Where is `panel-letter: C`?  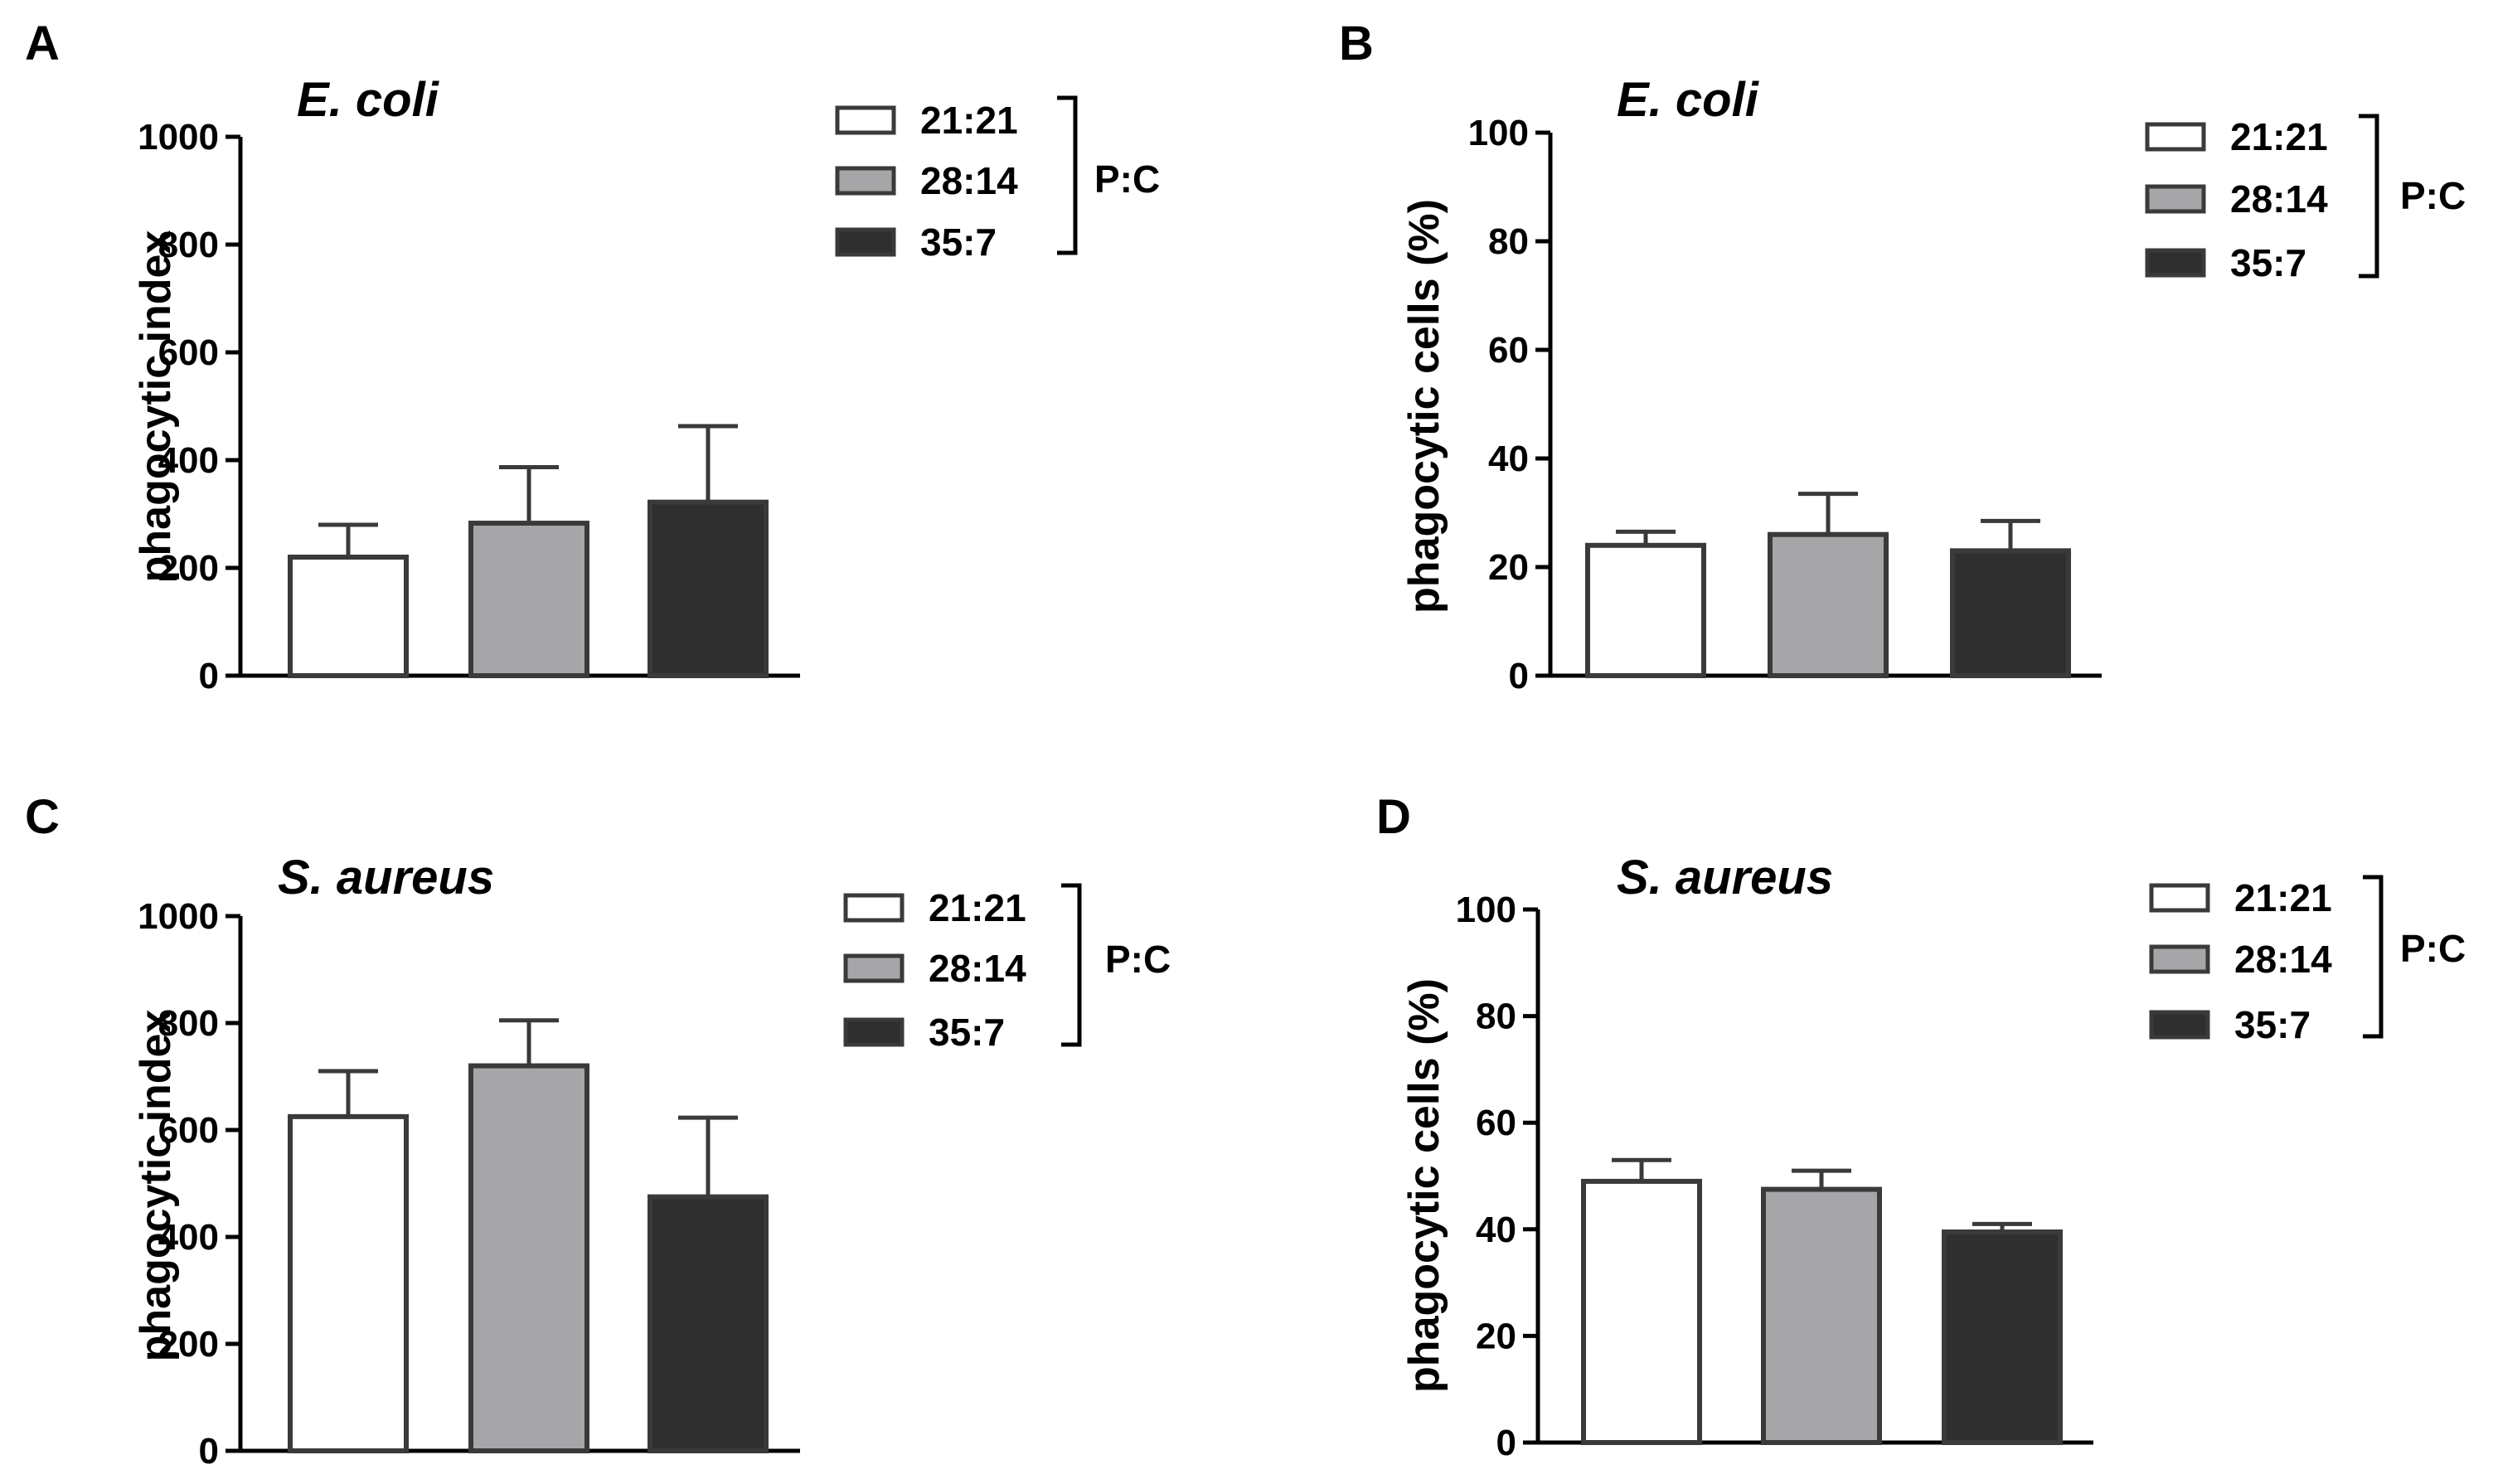 panel-letter: C is located at coordinates (42, 817).